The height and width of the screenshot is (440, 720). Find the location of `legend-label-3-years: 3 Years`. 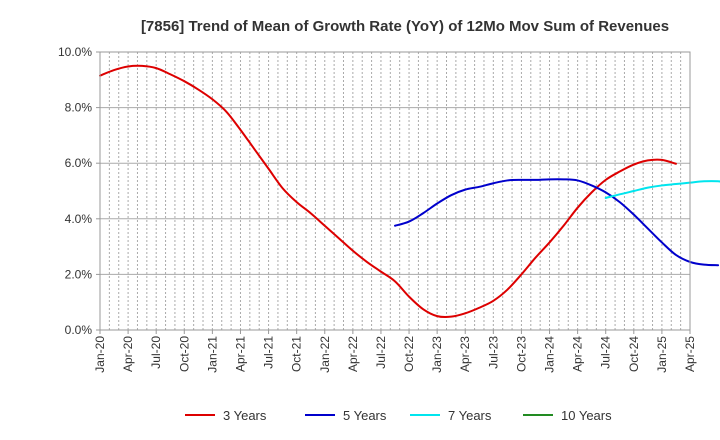

legend-label-3-years: 3 Years is located at coordinates (245, 415).